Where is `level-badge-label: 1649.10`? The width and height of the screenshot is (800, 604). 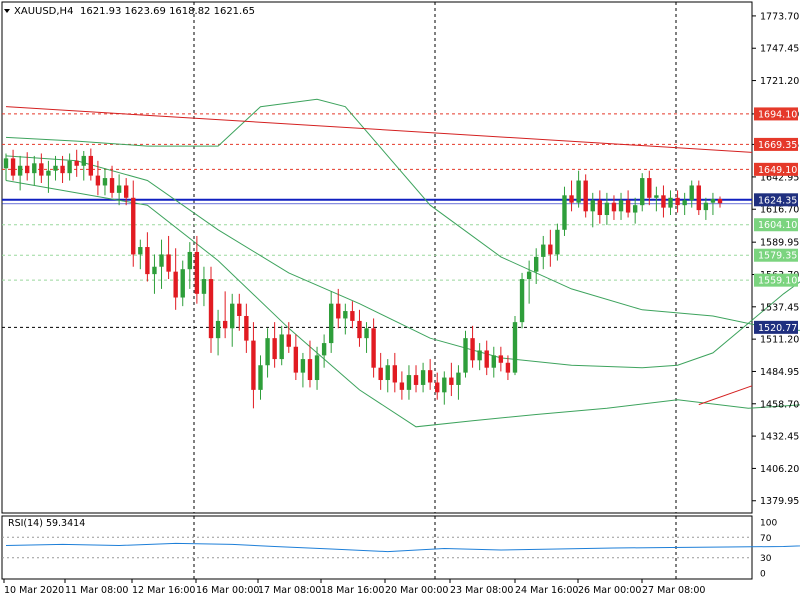
level-badge-label: 1649.10 is located at coordinates (777, 170).